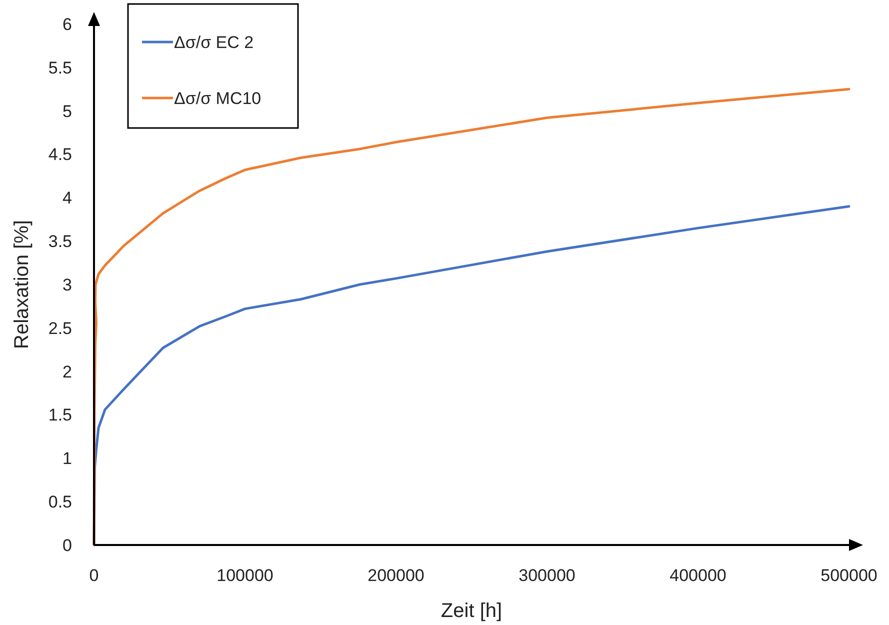  Describe the element at coordinates (67, 545) in the screenshot. I see `y-tick-label: 0` at that location.